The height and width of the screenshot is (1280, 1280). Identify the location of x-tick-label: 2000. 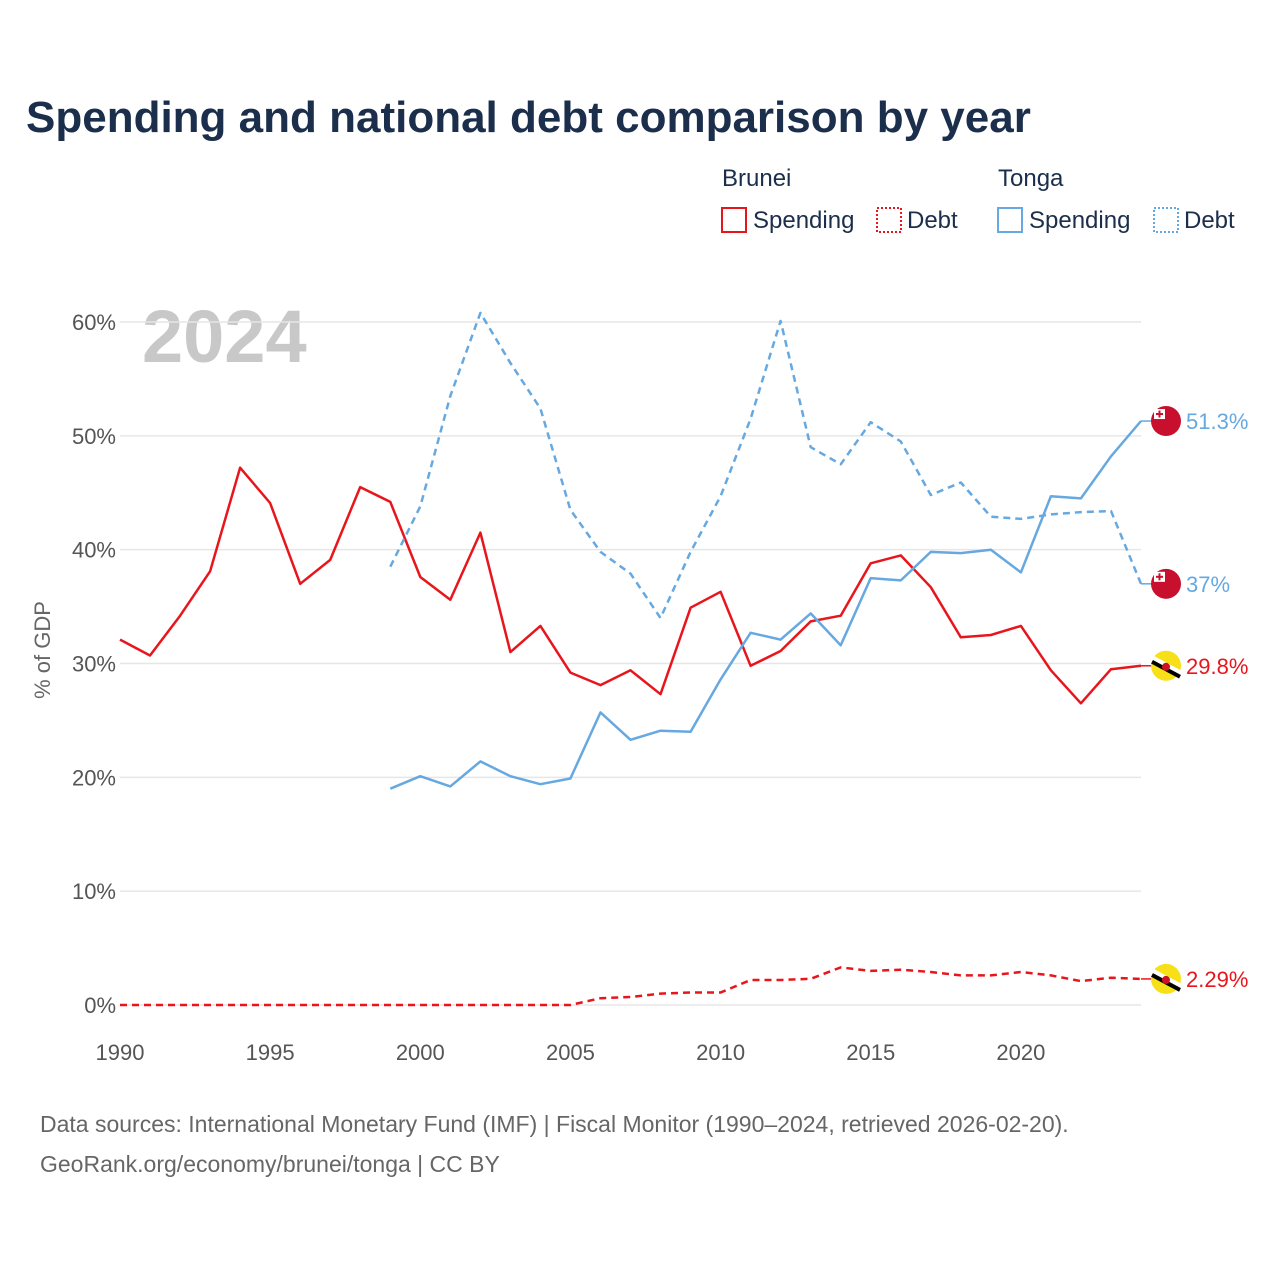
(420, 1052).